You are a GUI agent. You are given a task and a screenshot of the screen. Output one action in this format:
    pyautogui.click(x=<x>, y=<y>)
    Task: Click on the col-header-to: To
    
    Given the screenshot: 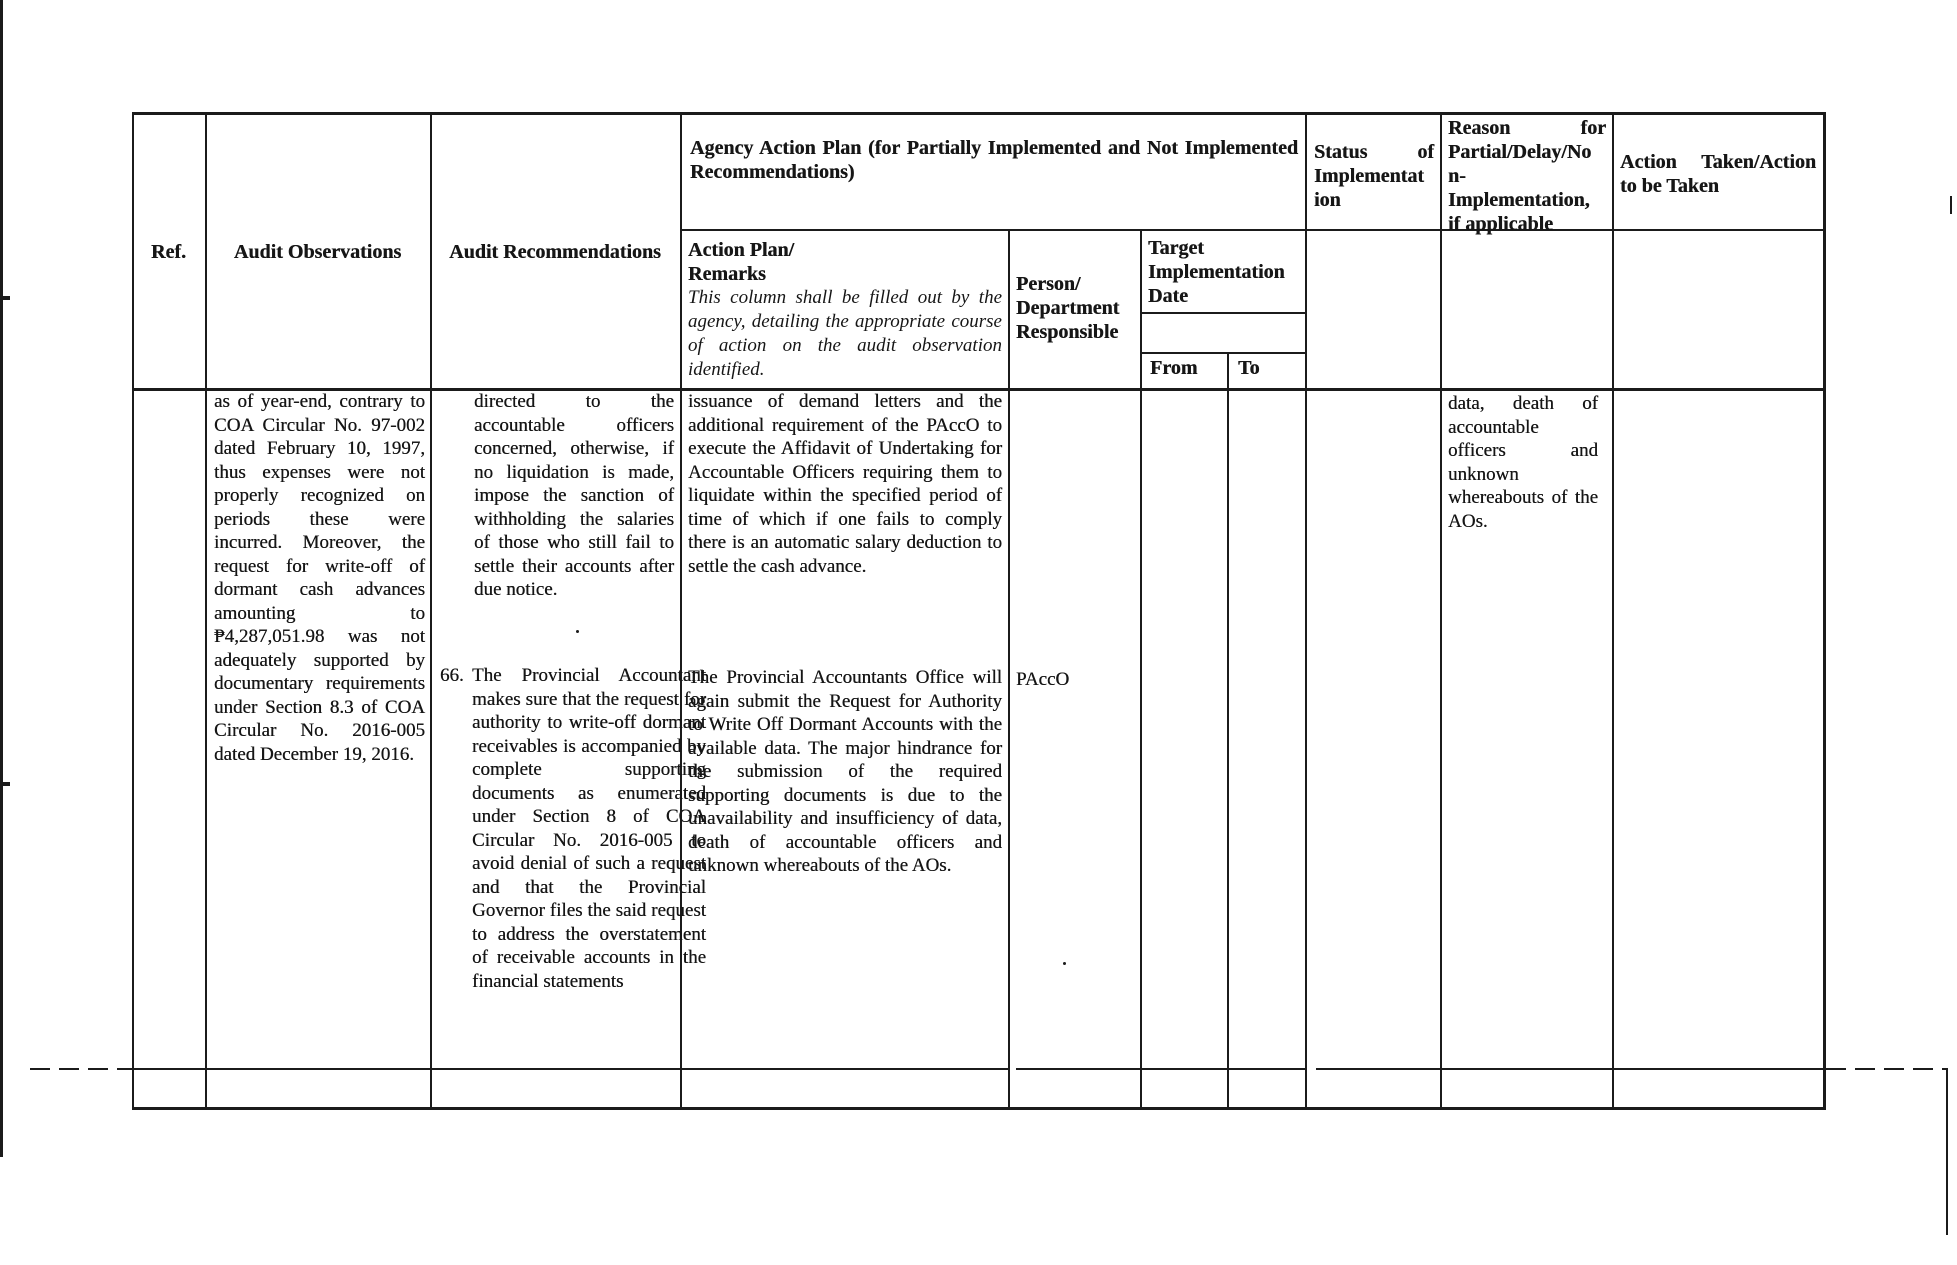 What is the action you would take?
    pyautogui.click(x=1249, y=368)
    